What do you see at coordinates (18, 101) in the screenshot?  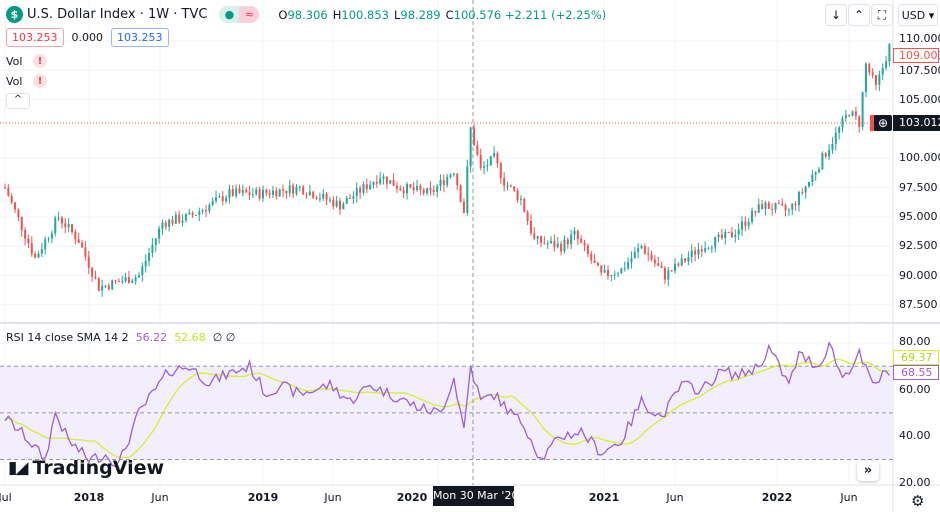 I see `collapse-legend-button: ^` at bounding box center [18, 101].